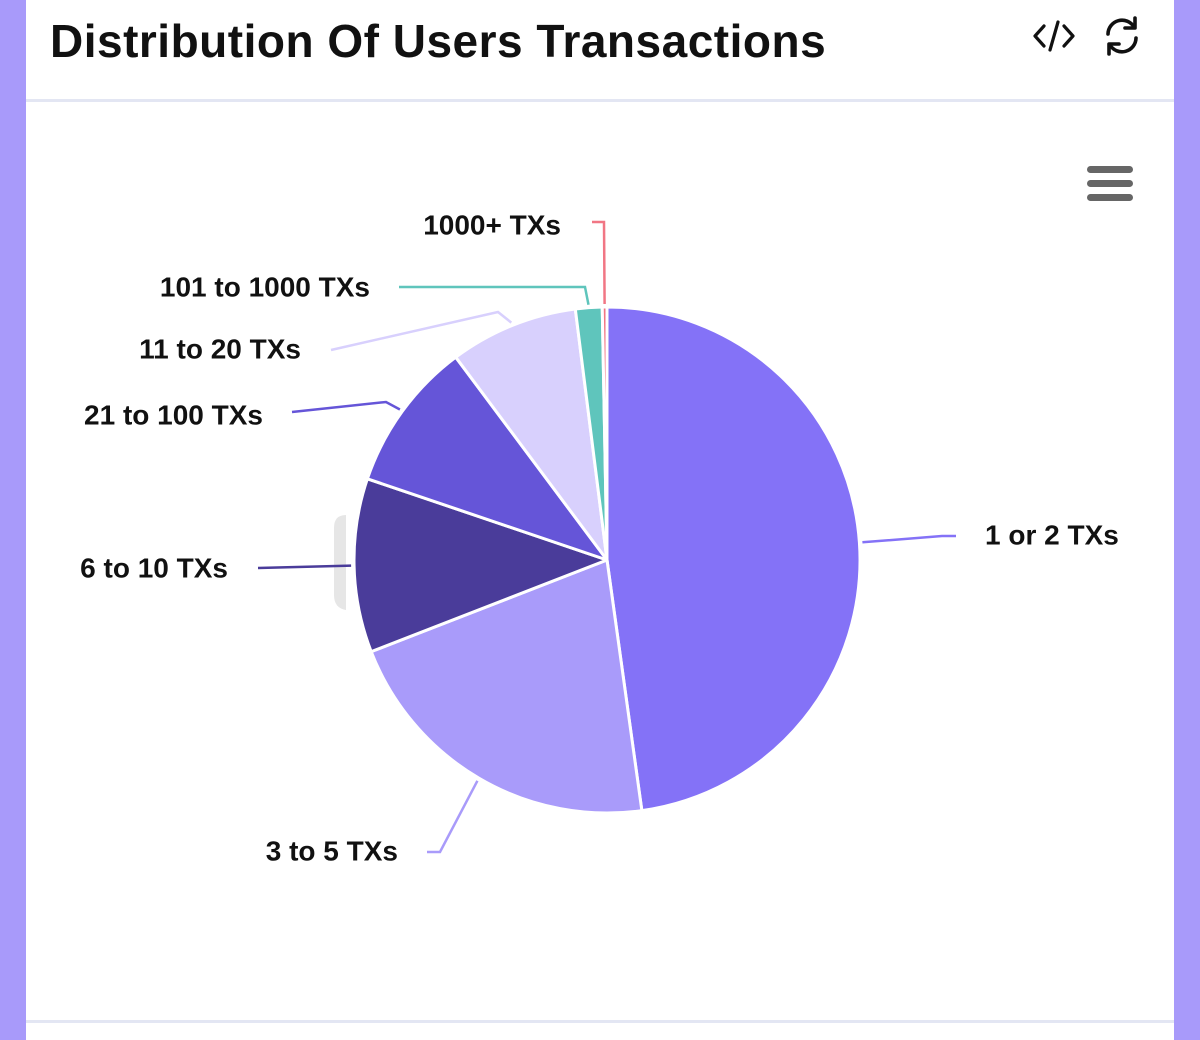 The width and height of the screenshot is (1200, 1040). What do you see at coordinates (492, 224) in the screenshot?
I see `slice-label-1000-txs: 1000+ TXs` at bounding box center [492, 224].